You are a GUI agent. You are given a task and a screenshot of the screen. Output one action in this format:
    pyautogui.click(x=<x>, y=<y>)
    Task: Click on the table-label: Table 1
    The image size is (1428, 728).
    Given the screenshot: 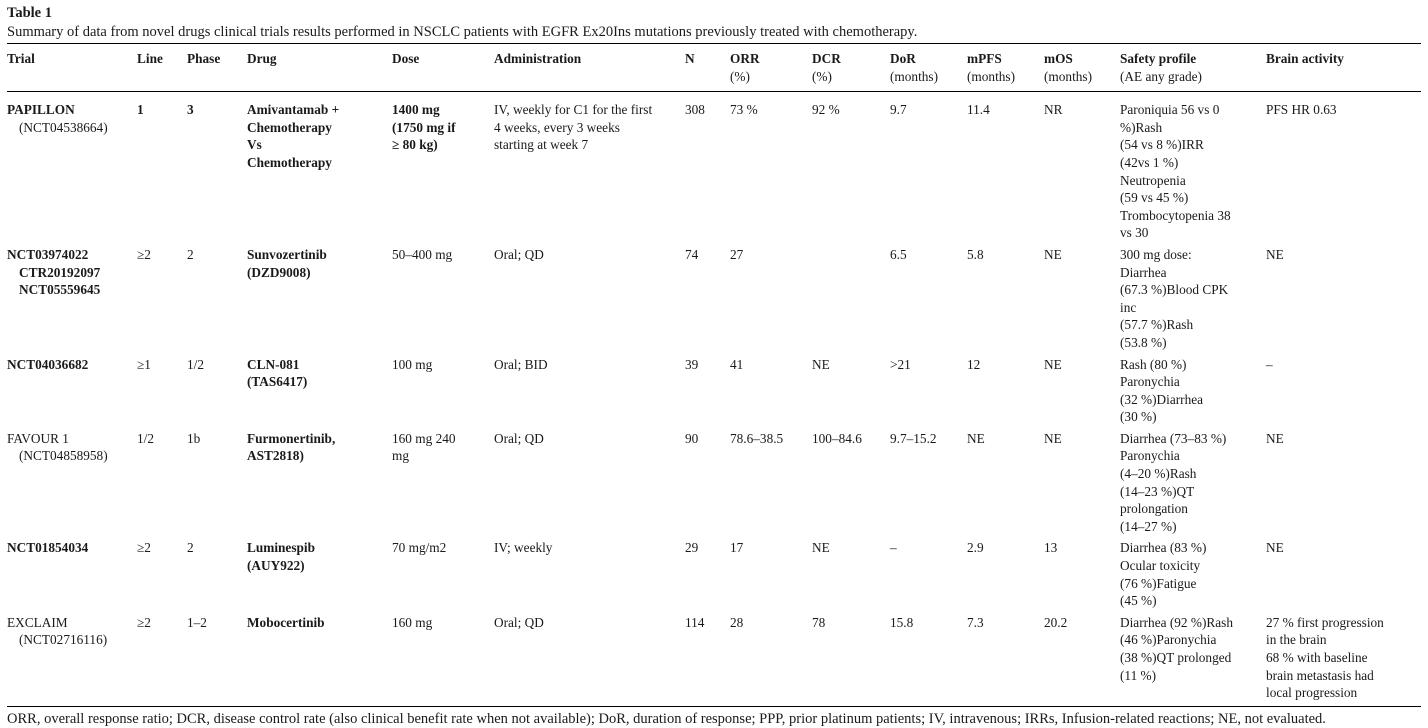 What is the action you would take?
    pyautogui.click(x=29, y=13)
    